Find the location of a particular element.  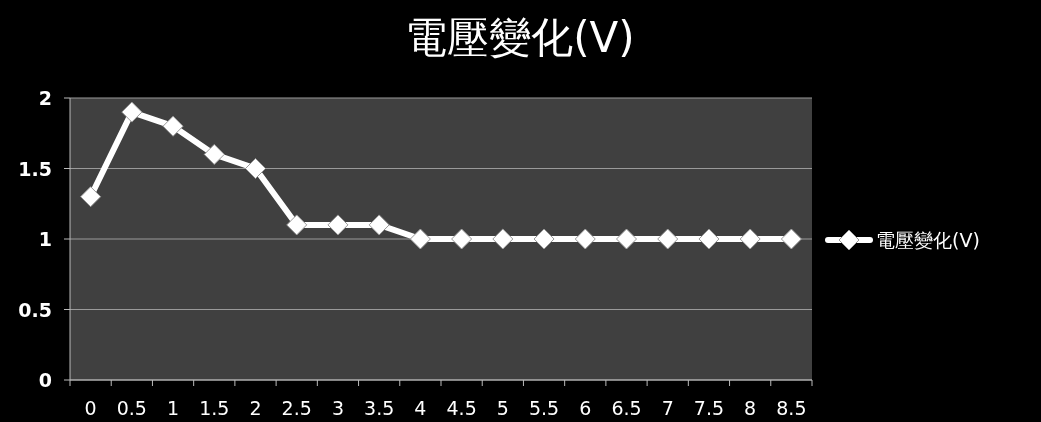

x-tick-label: 6.5 is located at coordinates (626, 408).